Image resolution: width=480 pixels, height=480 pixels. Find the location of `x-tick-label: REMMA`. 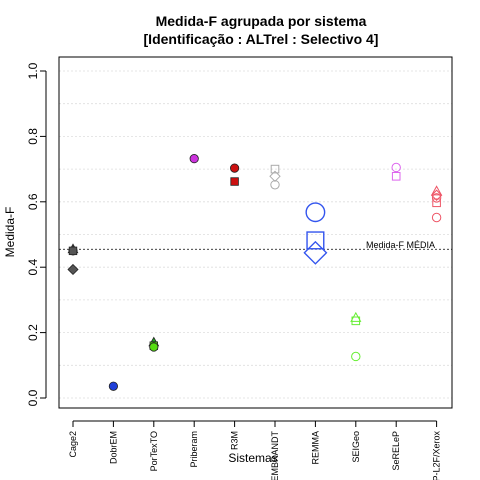

x-tick-label: REMMA is located at coordinates (315, 448).